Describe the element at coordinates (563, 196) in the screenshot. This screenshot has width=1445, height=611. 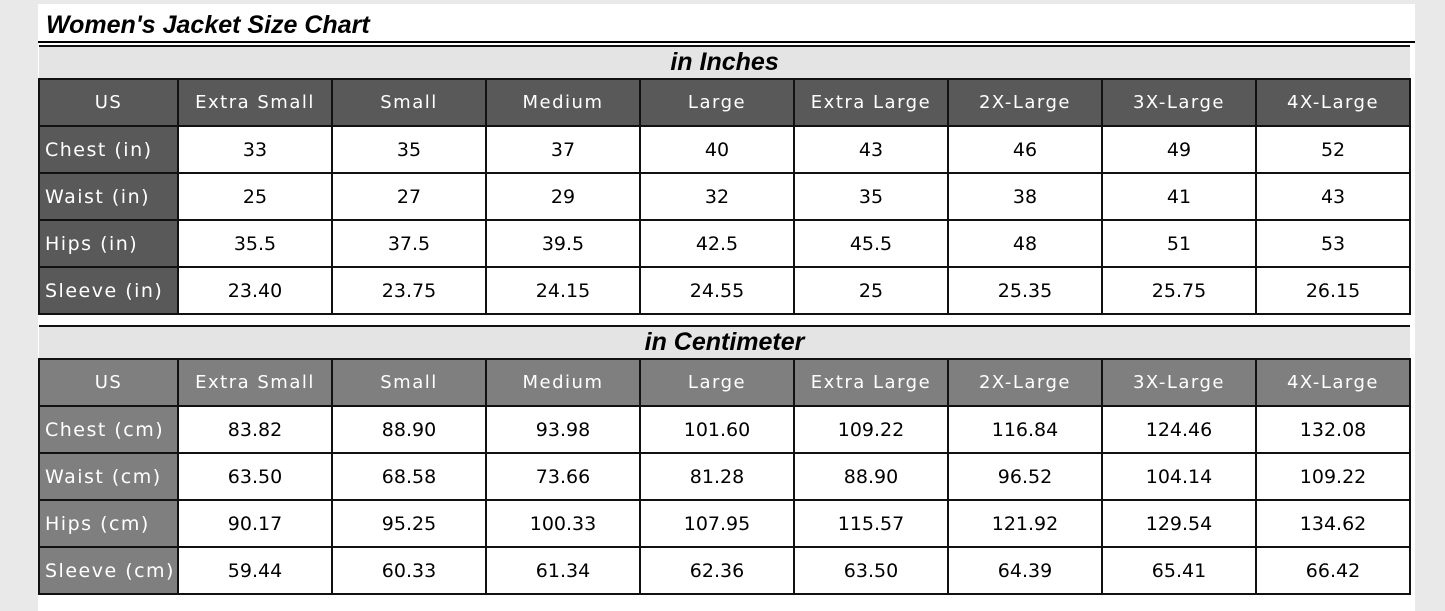
I see `size-value: 29` at that location.